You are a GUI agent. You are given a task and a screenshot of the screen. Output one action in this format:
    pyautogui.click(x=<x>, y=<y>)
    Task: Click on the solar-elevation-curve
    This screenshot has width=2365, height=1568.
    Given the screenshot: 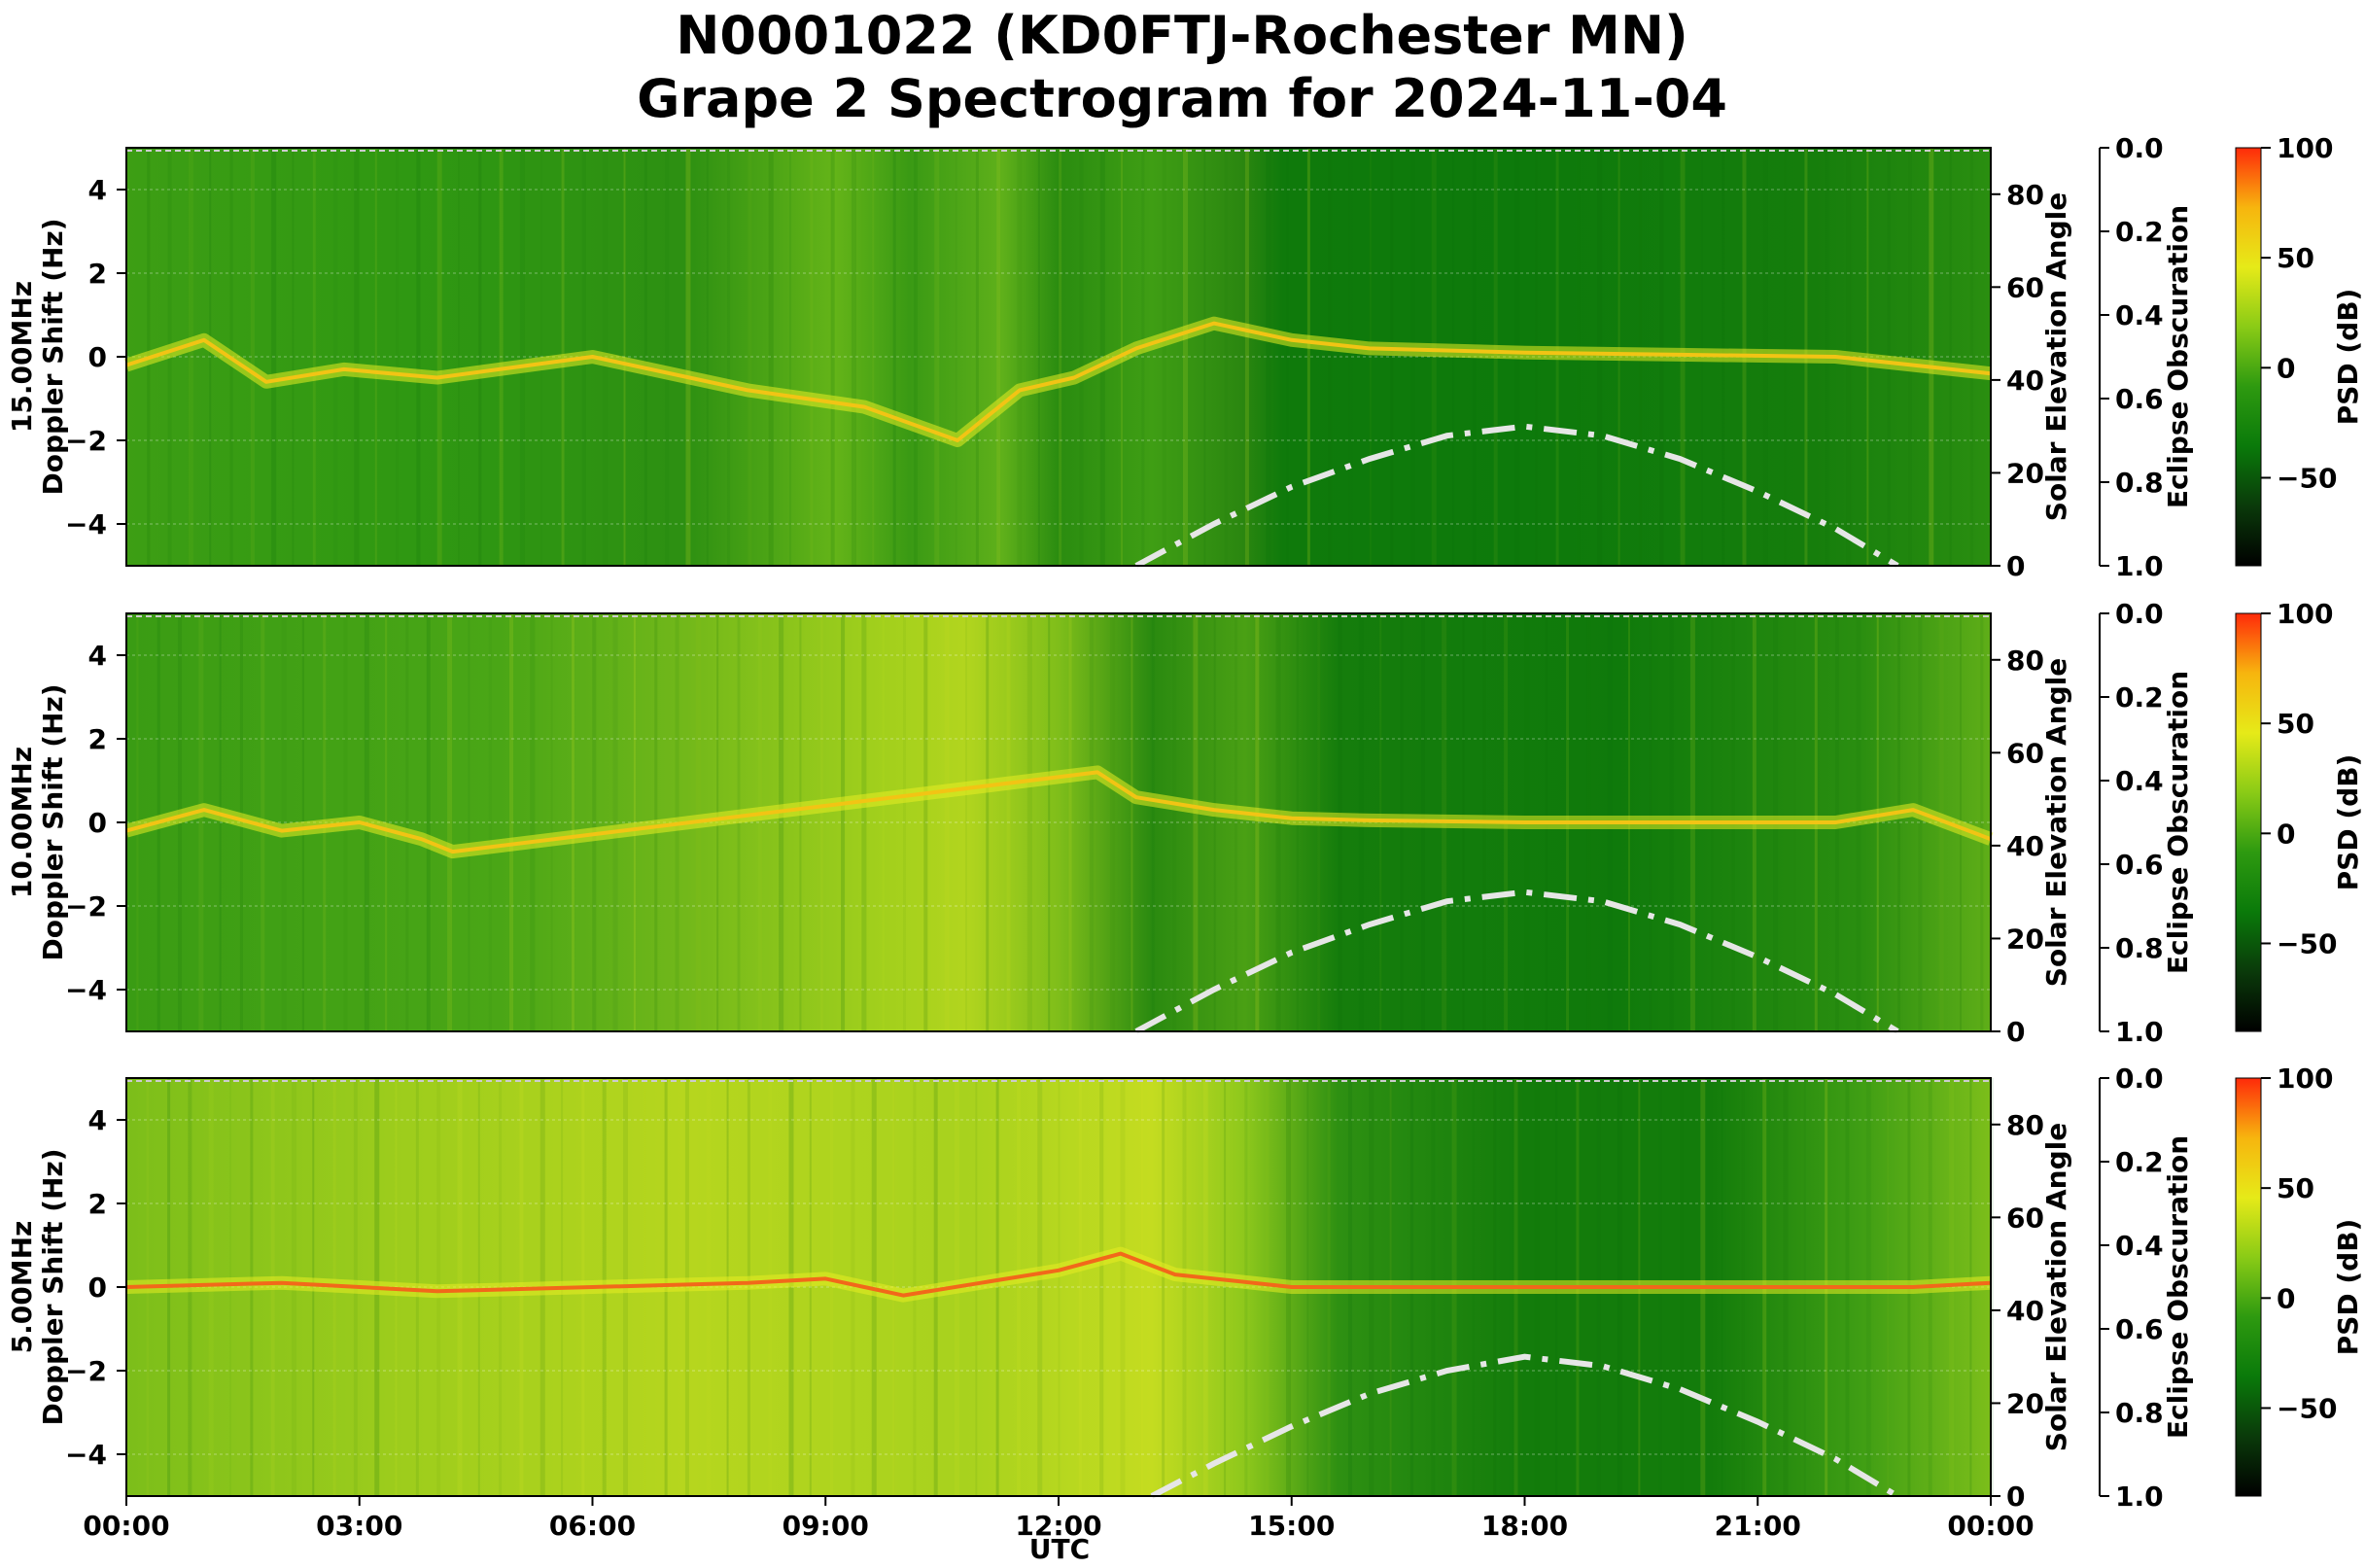 What is the action you would take?
    pyautogui.click(x=1524, y=1426)
    